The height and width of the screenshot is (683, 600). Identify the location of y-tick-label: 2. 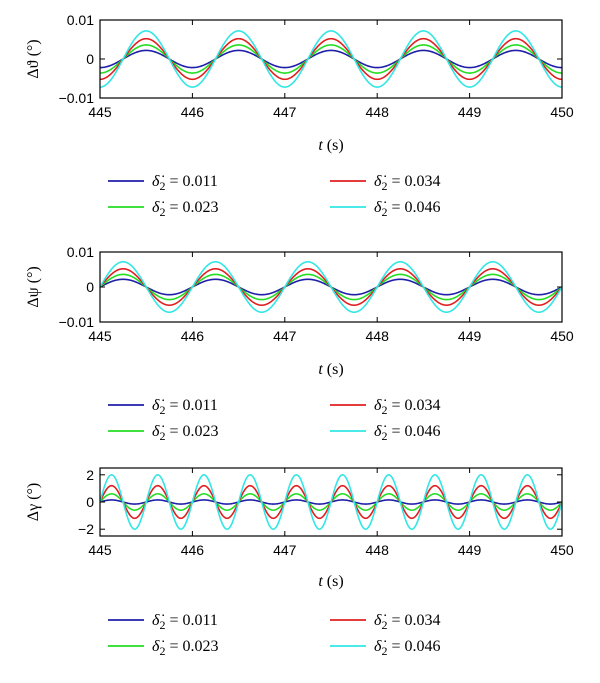
(90, 475).